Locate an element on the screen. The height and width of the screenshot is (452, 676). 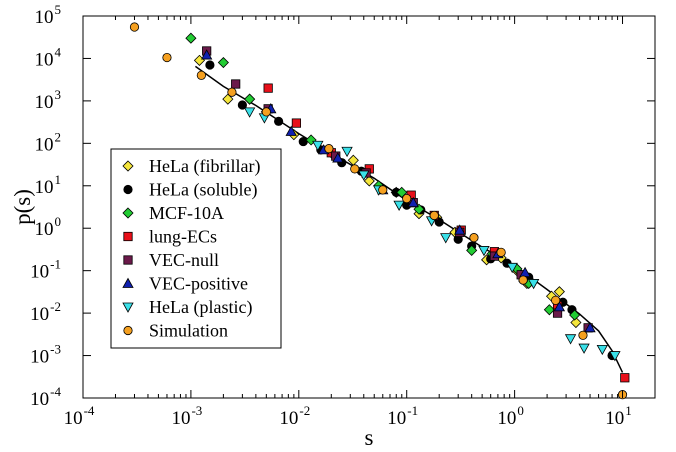
x-tick-label: 10⁻³ is located at coordinates (186, 416).